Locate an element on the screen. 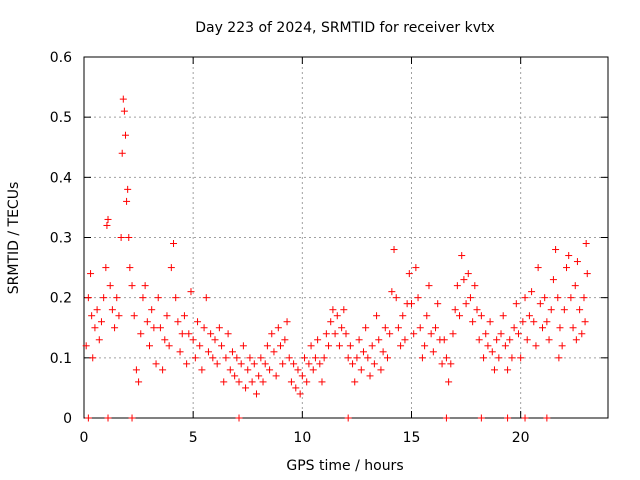 The width and height of the screenshot is (640, 480). y-axis-tick-labels: 0 0.1 0.2 0.3 0.4 0.5 0.6 is located at coordinates (61, 238).